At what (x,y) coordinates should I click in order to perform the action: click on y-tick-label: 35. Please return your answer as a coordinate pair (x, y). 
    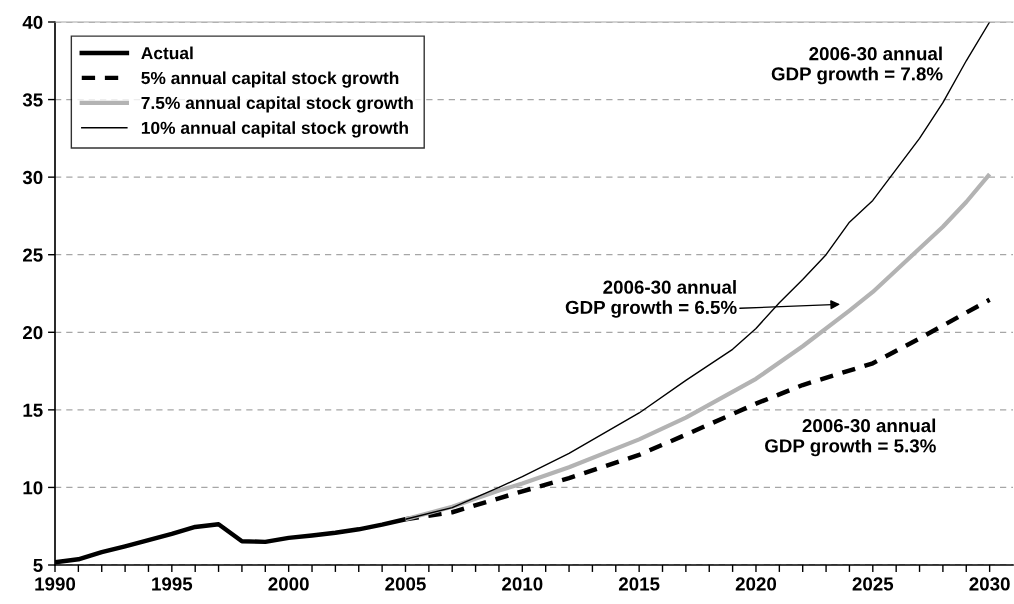
    Looking at the image, I should click on (32, 100).